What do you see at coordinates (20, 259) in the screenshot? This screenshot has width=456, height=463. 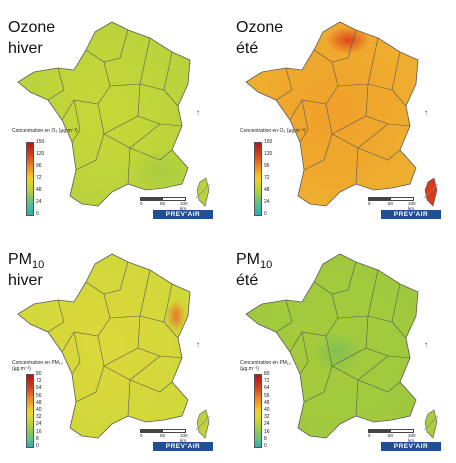 I see `title-main: PM` at bounding box center [20, 259].